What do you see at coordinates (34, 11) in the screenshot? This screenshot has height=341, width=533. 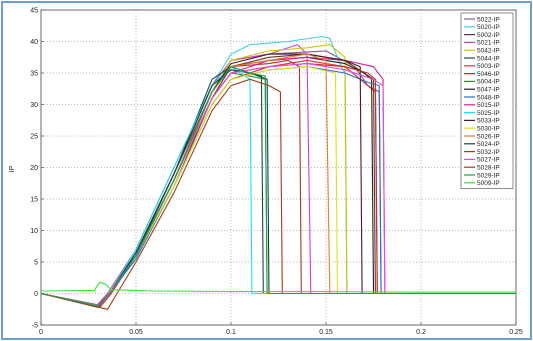 I see `y-tick-label: 45` at bounding box center [34, 11].